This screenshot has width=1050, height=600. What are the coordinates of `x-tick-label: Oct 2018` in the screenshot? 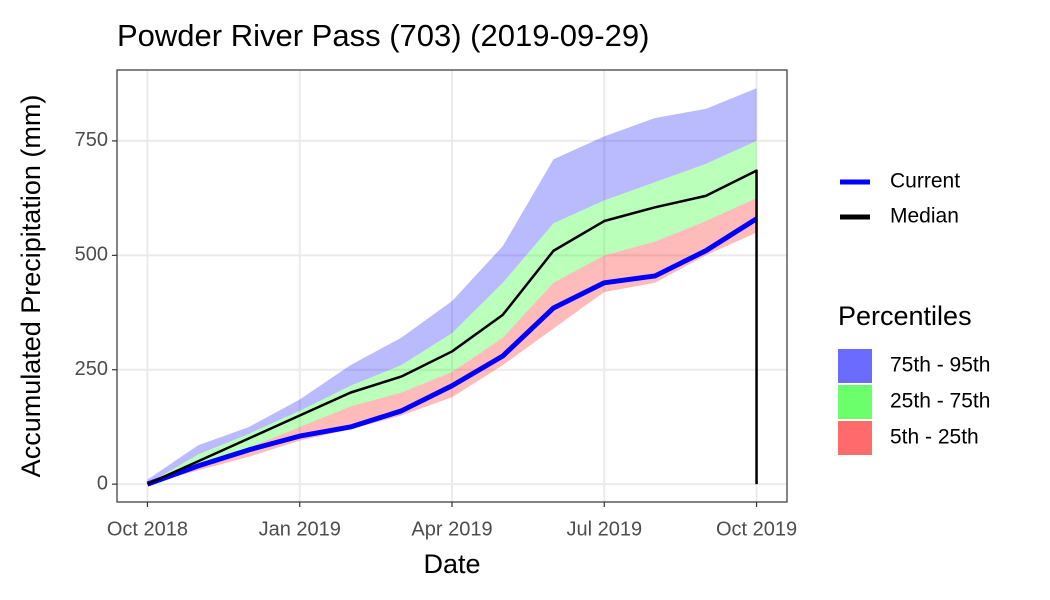 It's located at (147, 529).